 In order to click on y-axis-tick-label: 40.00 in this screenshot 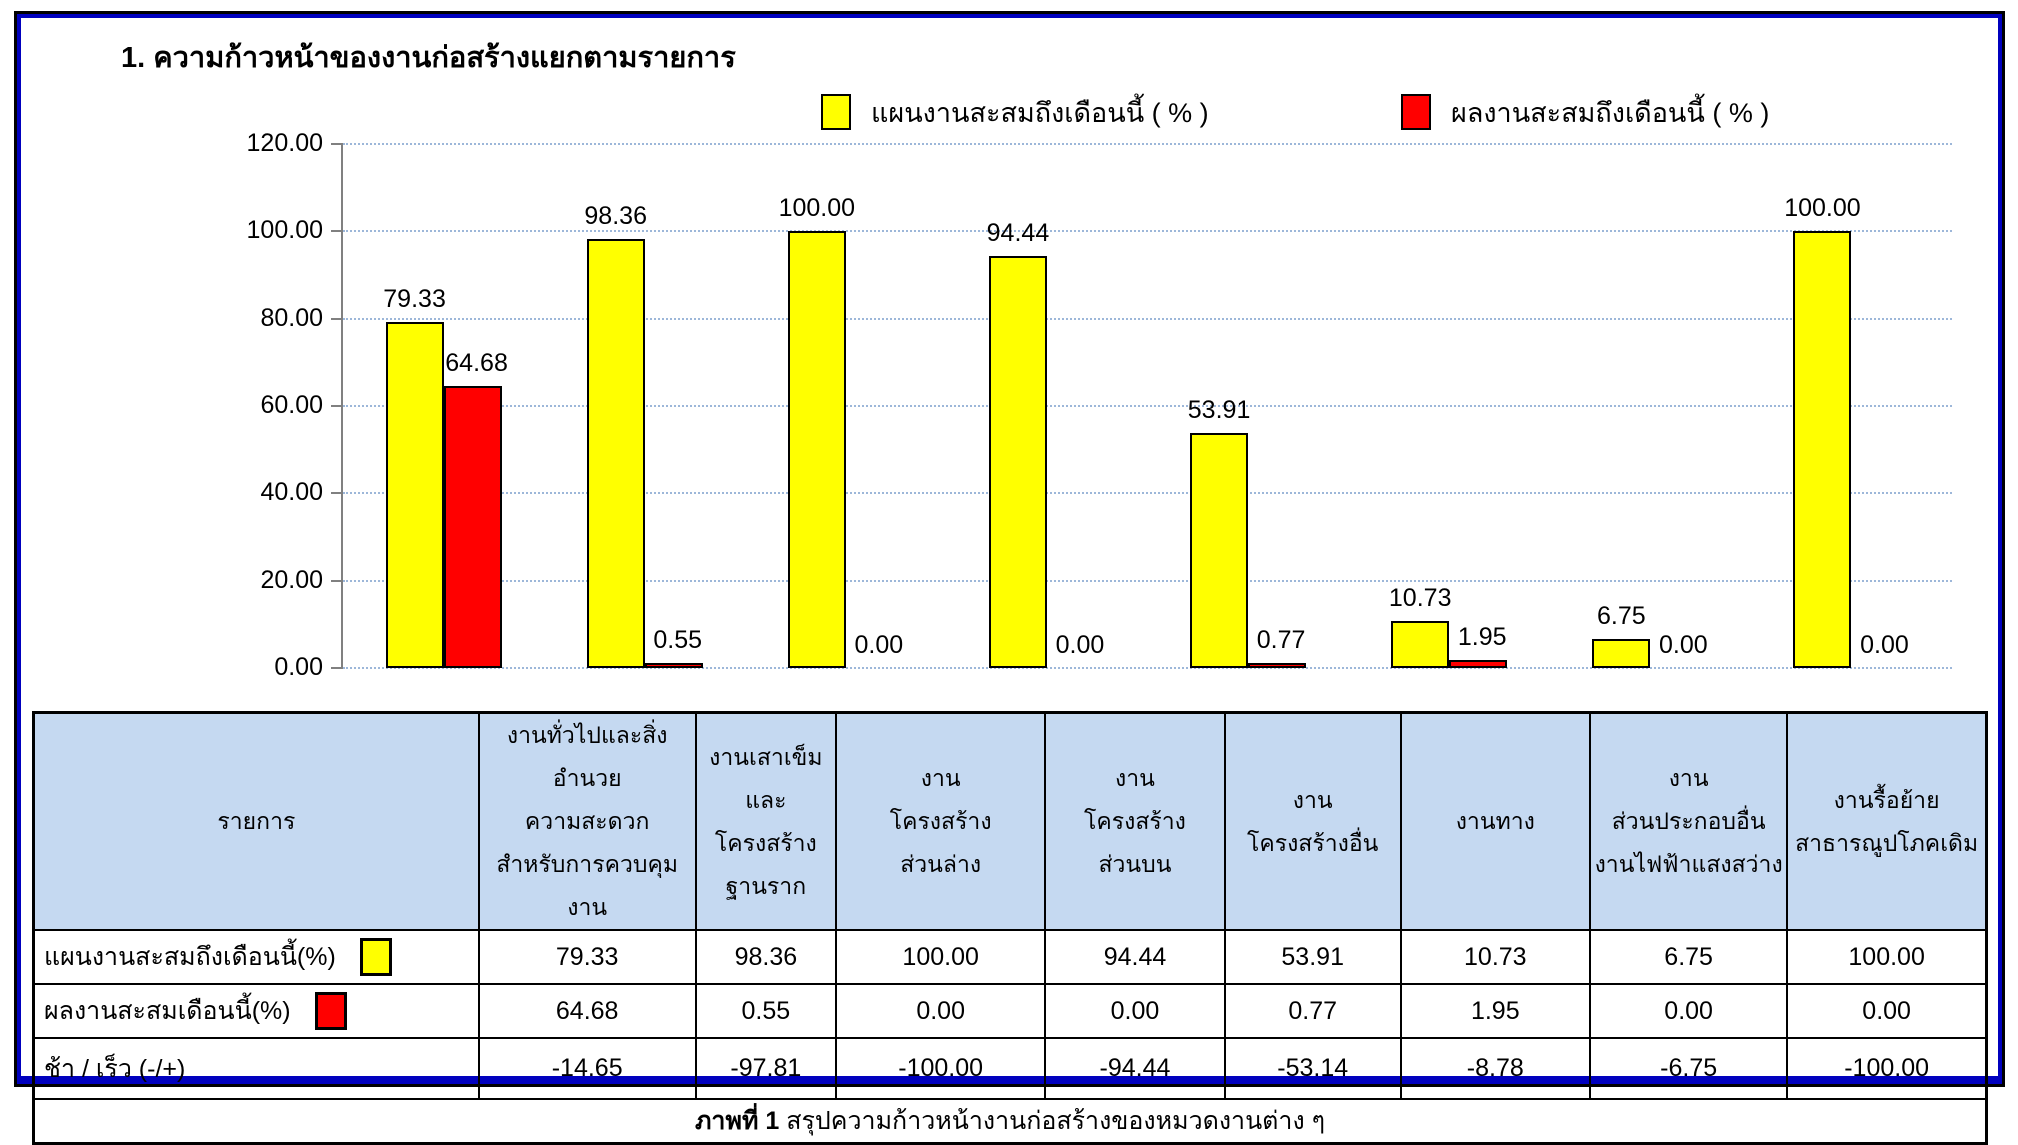, I will do `click(291, 492)`.